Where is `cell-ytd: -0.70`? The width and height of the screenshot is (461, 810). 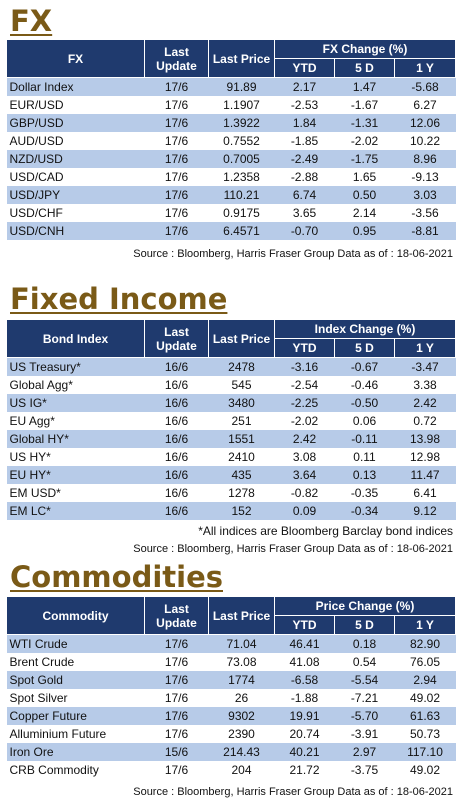
cell-ytd: -0.70 is located at coordinates (304, 231).